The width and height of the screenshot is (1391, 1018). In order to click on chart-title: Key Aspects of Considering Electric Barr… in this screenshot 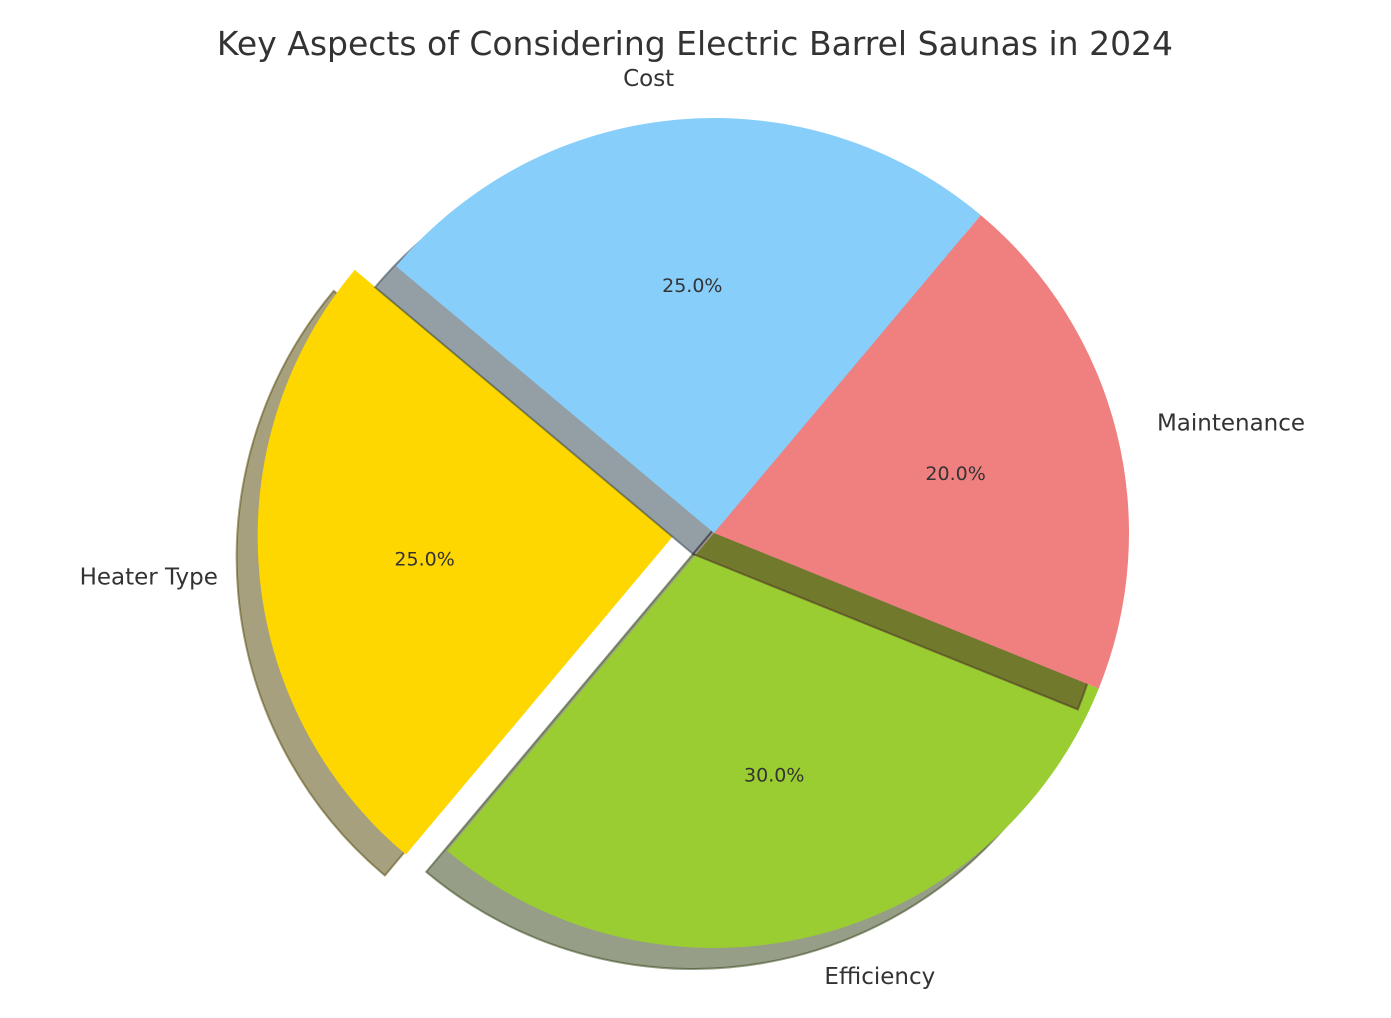, I will do `click(695, 43)`.